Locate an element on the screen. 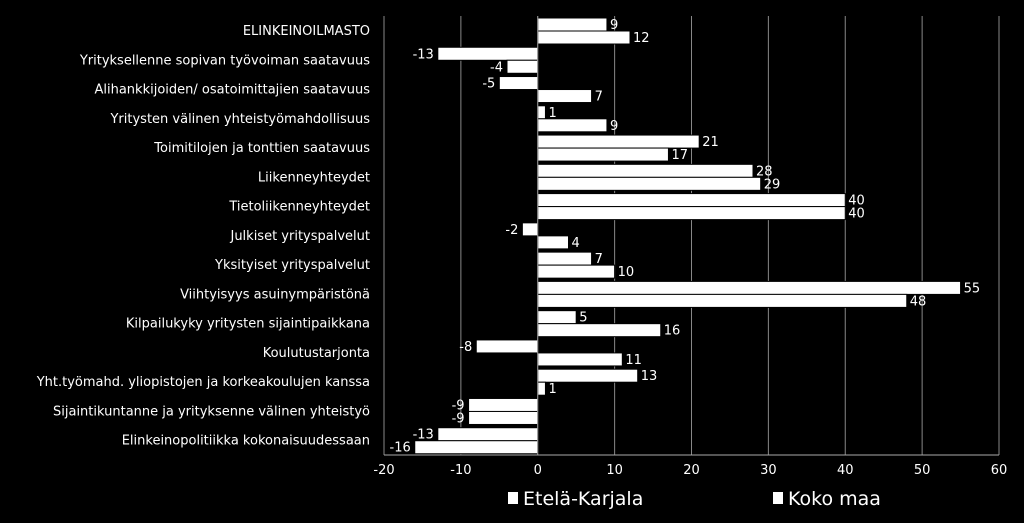 Image resolution: width=1024 pixels, height=523 pixels. legend: Etelä-Karjala Koko maa is located at coordinates (694, 499).